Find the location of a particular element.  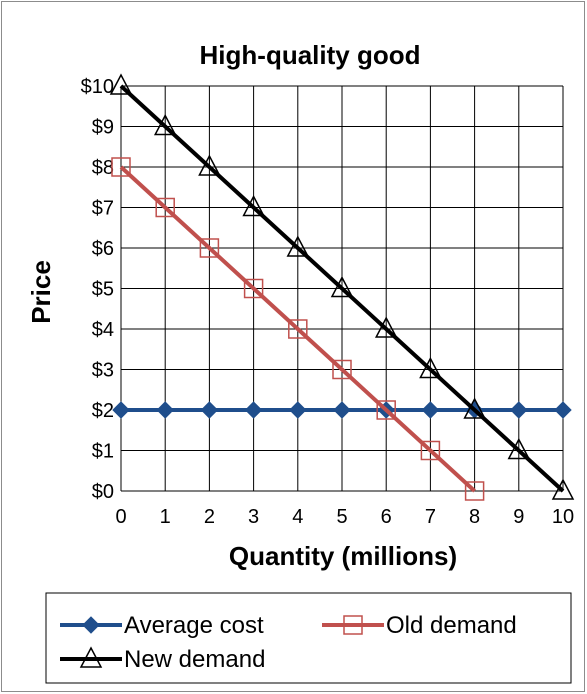

y-tick-label: $8 is located at coordinates (103, 168).